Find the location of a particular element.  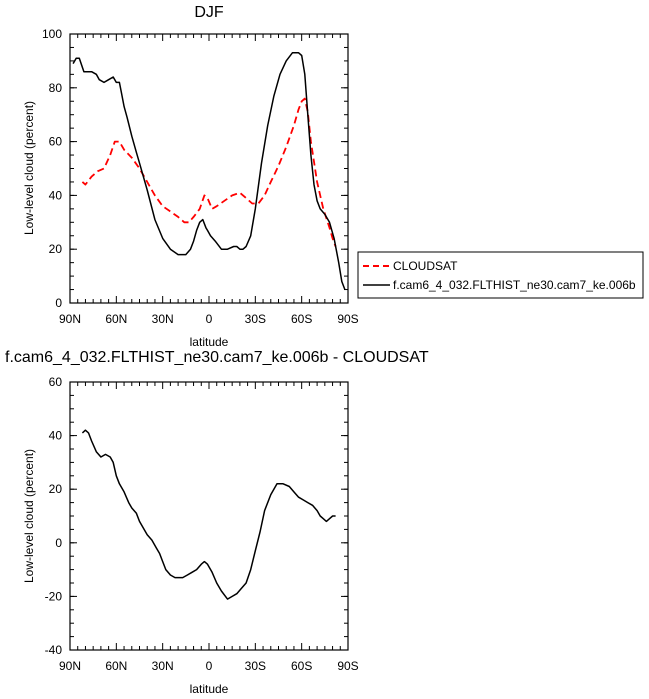

bottom-x-tick-label: 90N is located at coordinates (70, 666).